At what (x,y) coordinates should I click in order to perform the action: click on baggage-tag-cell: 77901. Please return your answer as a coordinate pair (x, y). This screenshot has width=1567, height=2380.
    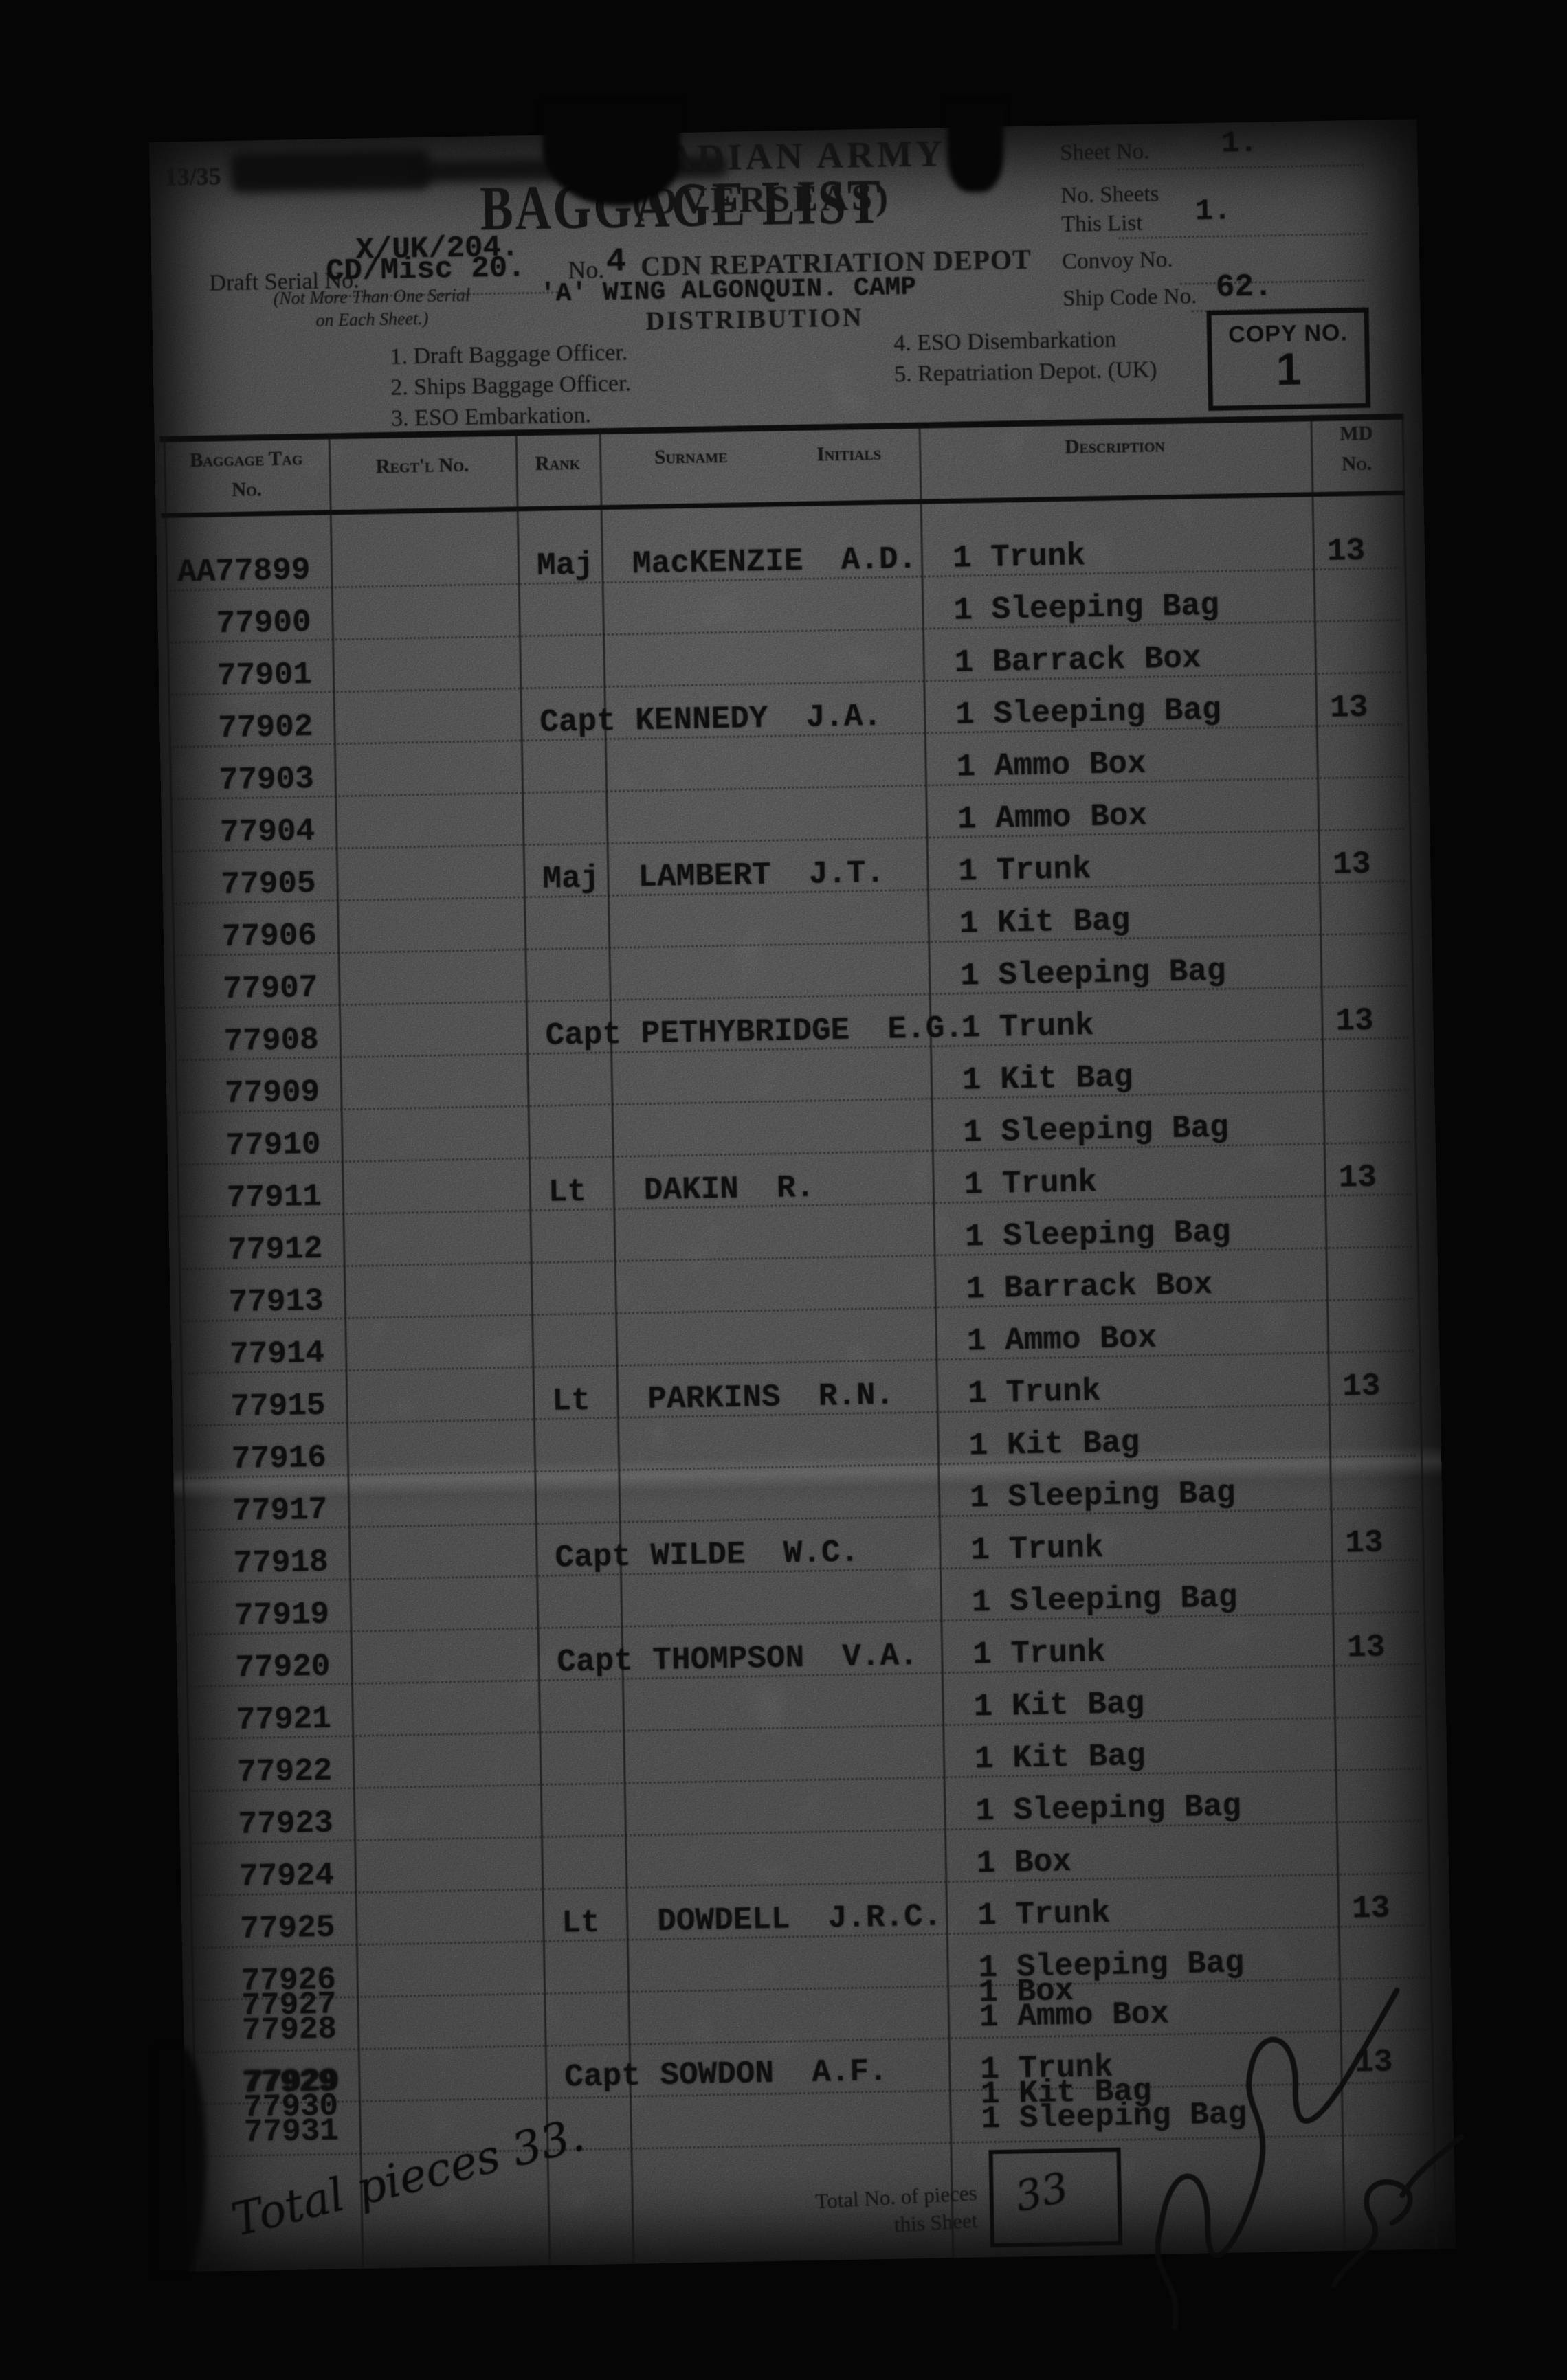
    Looking at the image, I should click on (264, 675).